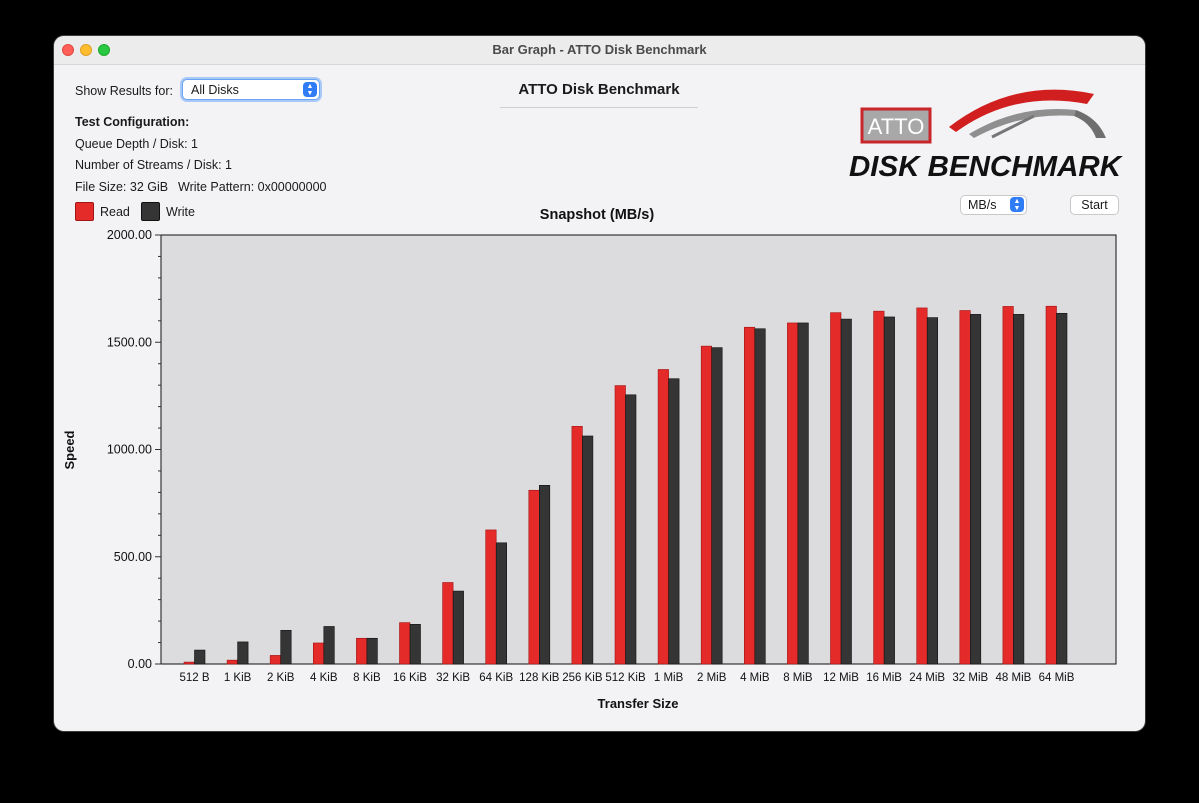  Describe the element at coordinates (1090, 124) in the screenshot. I see `logo-dial` at that location.